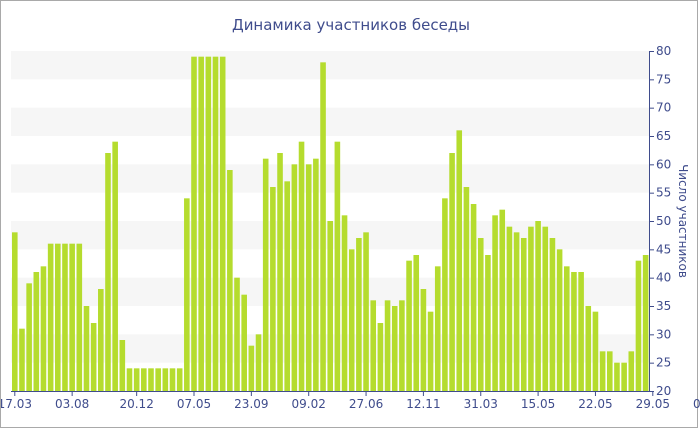 This screenshot has width=700, height=431. I want to click on x-tick-label: 27.06, so click(366, 404).